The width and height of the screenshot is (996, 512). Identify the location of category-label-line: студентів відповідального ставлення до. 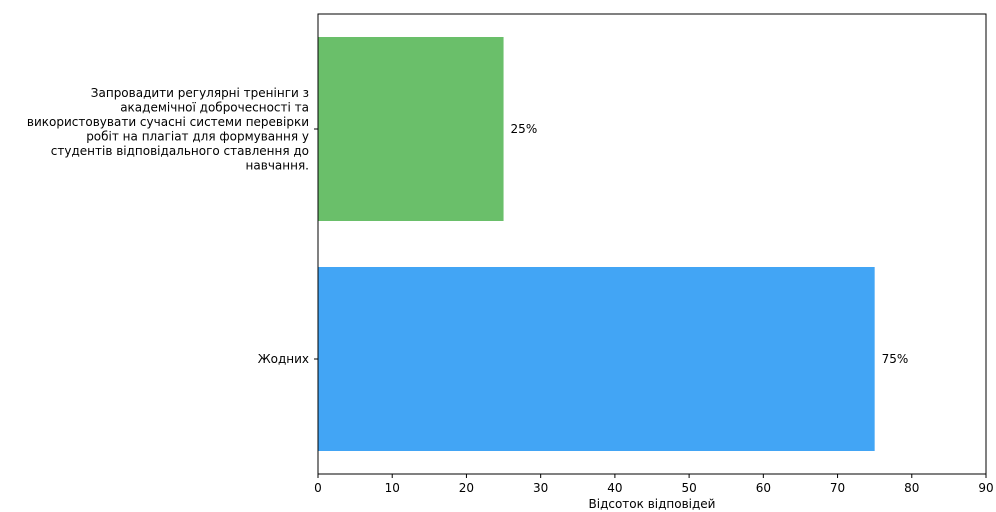
(180, 151).